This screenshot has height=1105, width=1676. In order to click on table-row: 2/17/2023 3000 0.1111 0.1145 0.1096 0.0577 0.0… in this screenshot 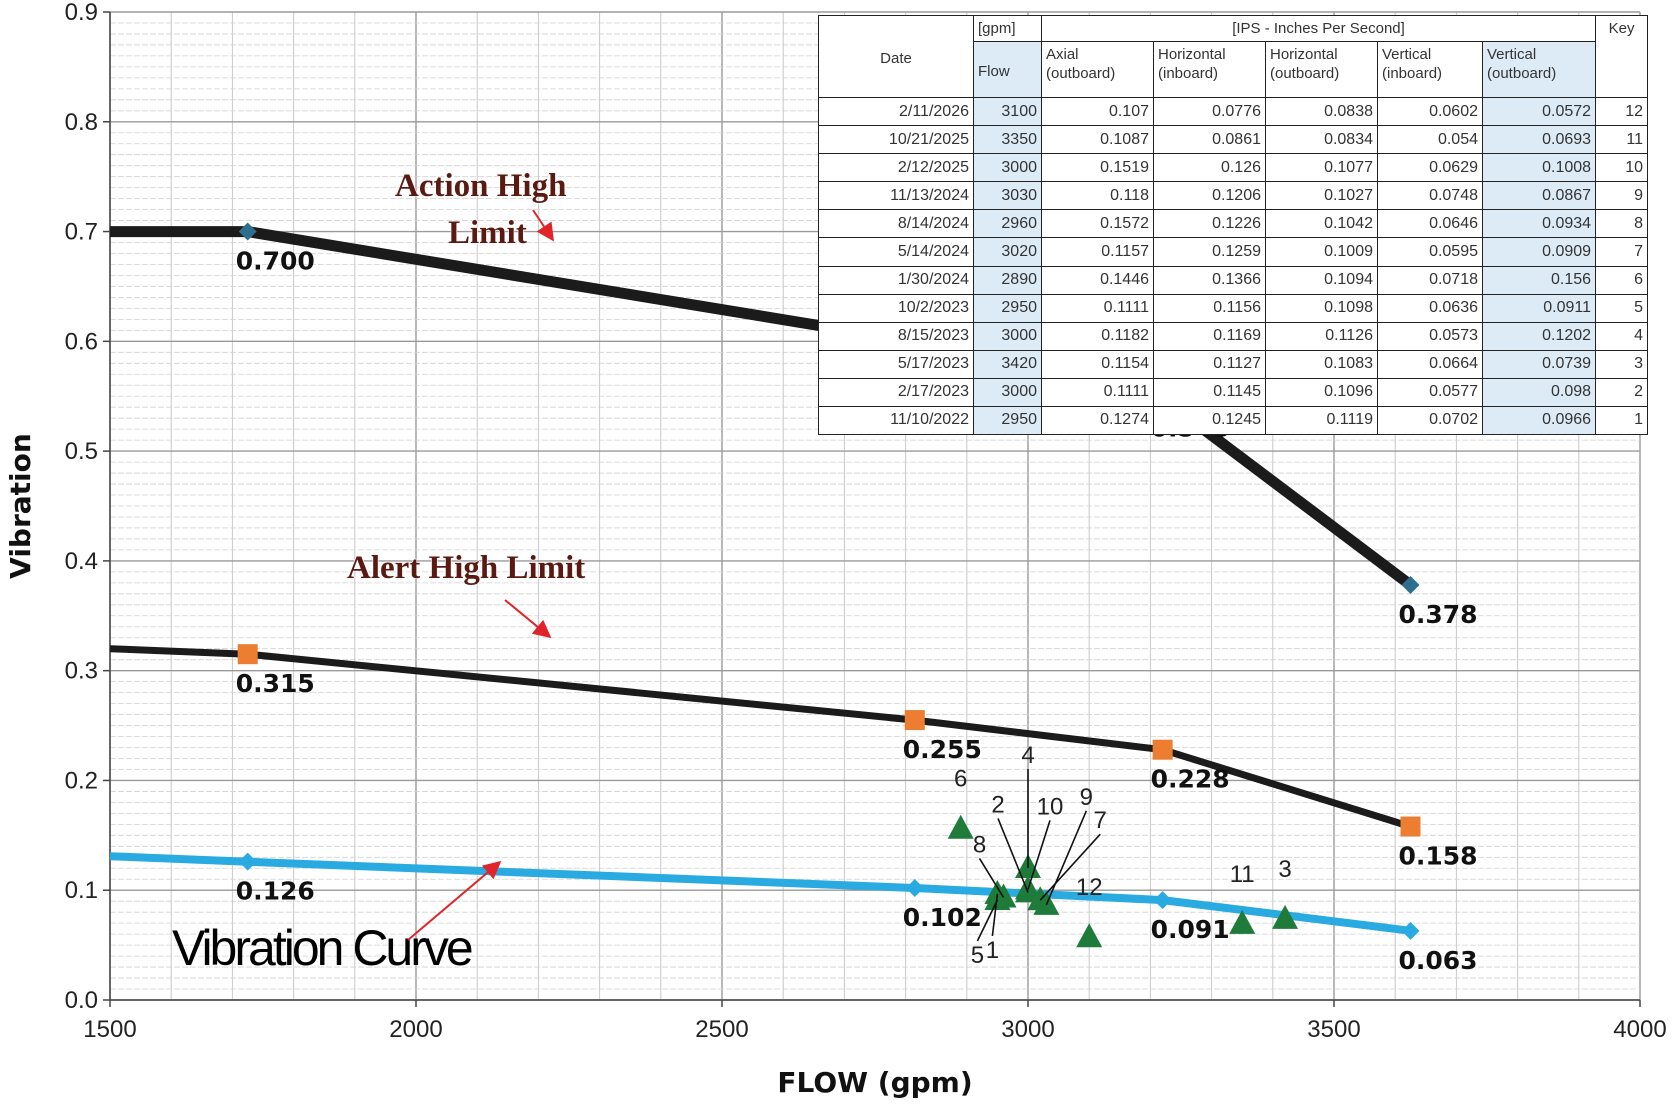, I will do `click(1233, 392)`.